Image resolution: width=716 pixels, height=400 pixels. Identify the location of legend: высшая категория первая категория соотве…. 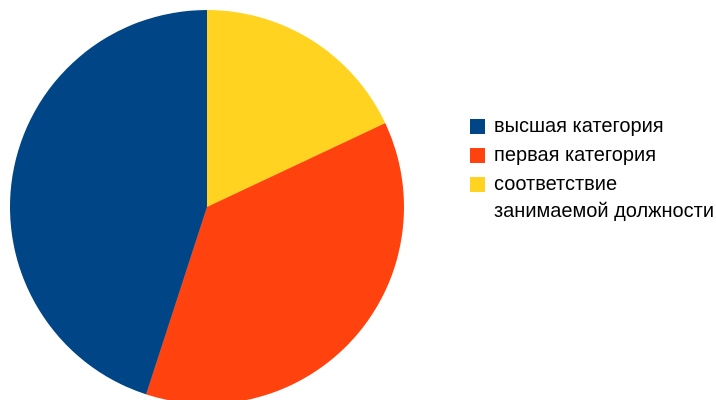
(593, 170).